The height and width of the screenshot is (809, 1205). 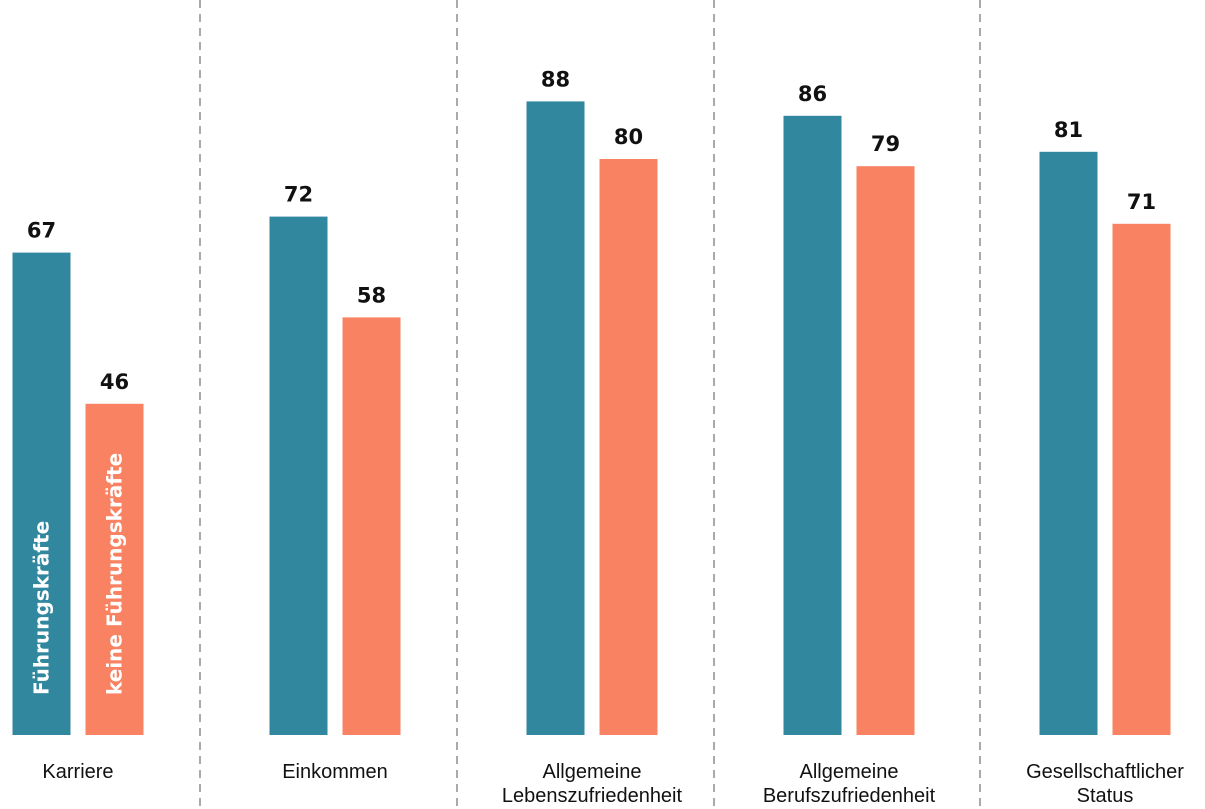 I want to click on value-label-fuehrungskraefte-1: 67, so click(x=41, y=231).